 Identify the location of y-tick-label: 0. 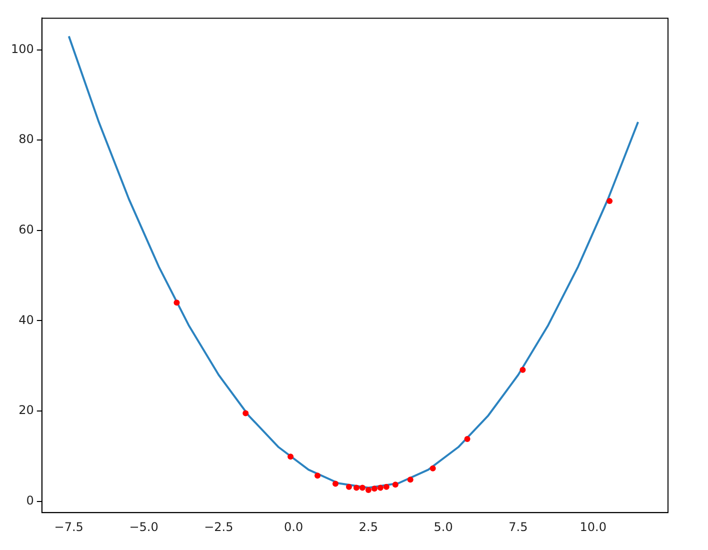
(30, 500).